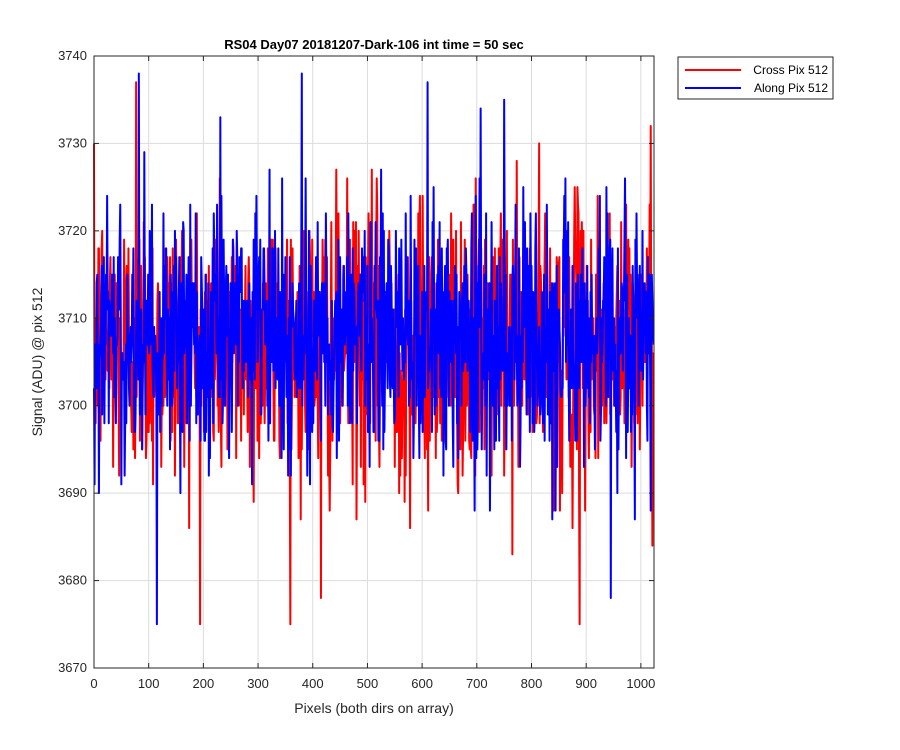 The width and height of the screenshot is (900, 750). I want to click on legend-box, so click(755, 78).